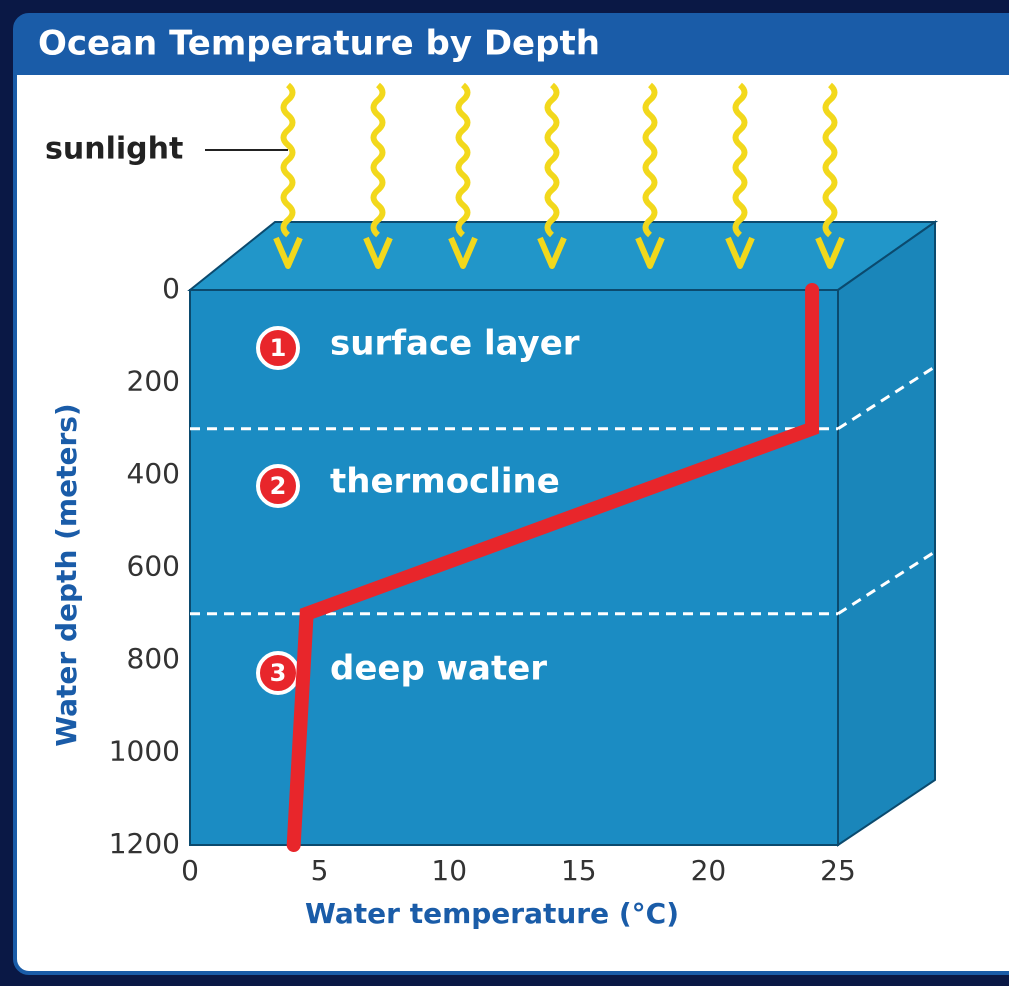 The width and height of the screenshot is (1009, 986). What do you see at coordinates (190, 870) in the screenshot?
I see `x-tick-label: 0` at bounding box center [190, 870].